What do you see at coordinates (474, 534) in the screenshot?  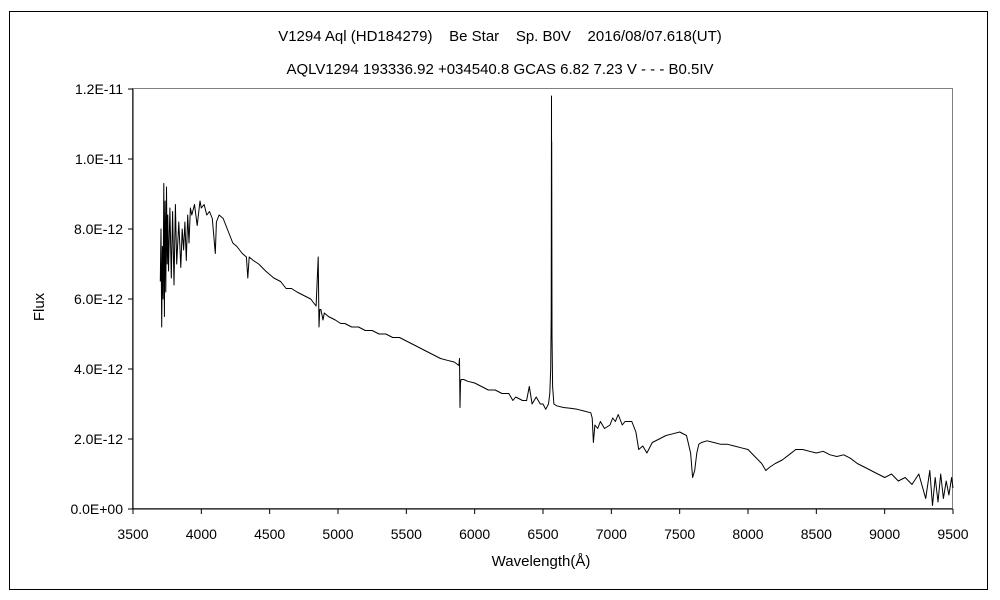 I see `x-tick-label: 6000` at bounding box center [474, 534].